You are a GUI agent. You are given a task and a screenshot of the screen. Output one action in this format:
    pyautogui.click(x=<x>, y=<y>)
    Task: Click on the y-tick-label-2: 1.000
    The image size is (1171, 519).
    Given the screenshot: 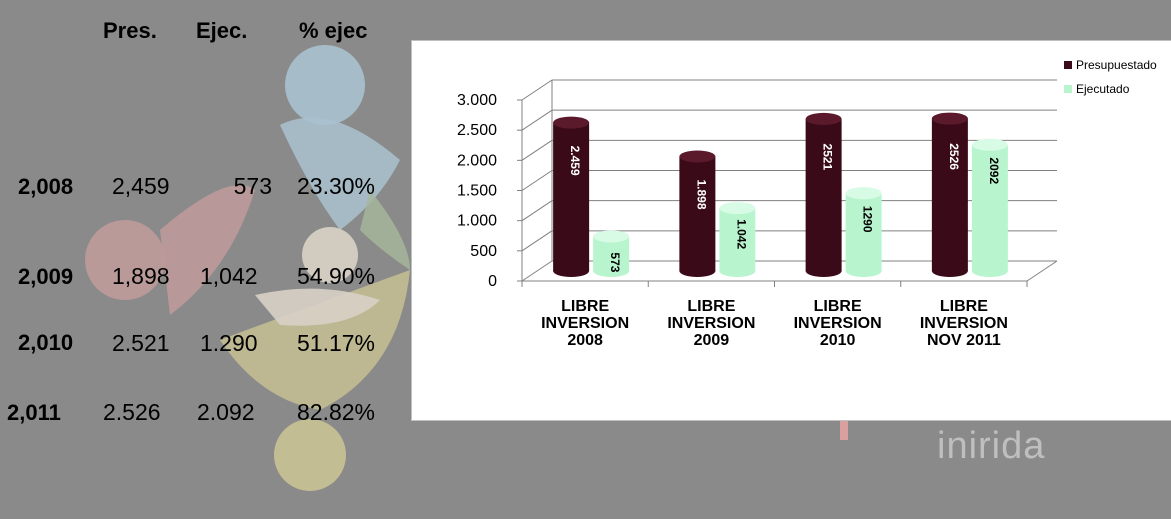 What is the action you would take?
    pyautogui.click(x=477, y=221)
    